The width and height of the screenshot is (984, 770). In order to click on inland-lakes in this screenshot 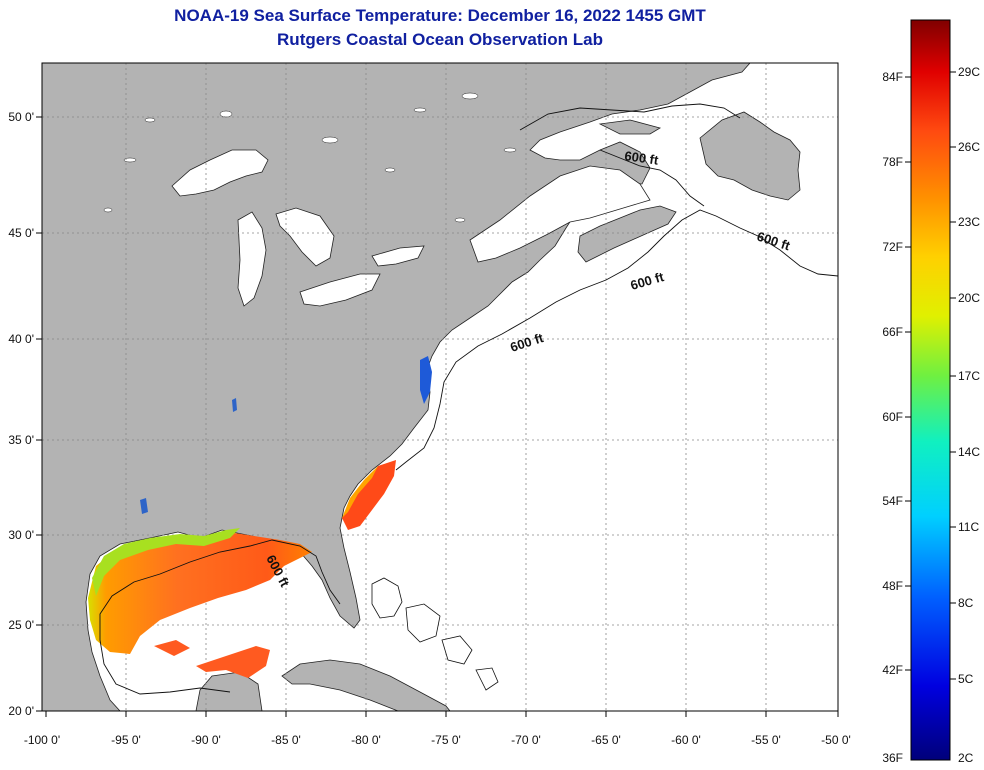, I will do `click(310, 157)`.